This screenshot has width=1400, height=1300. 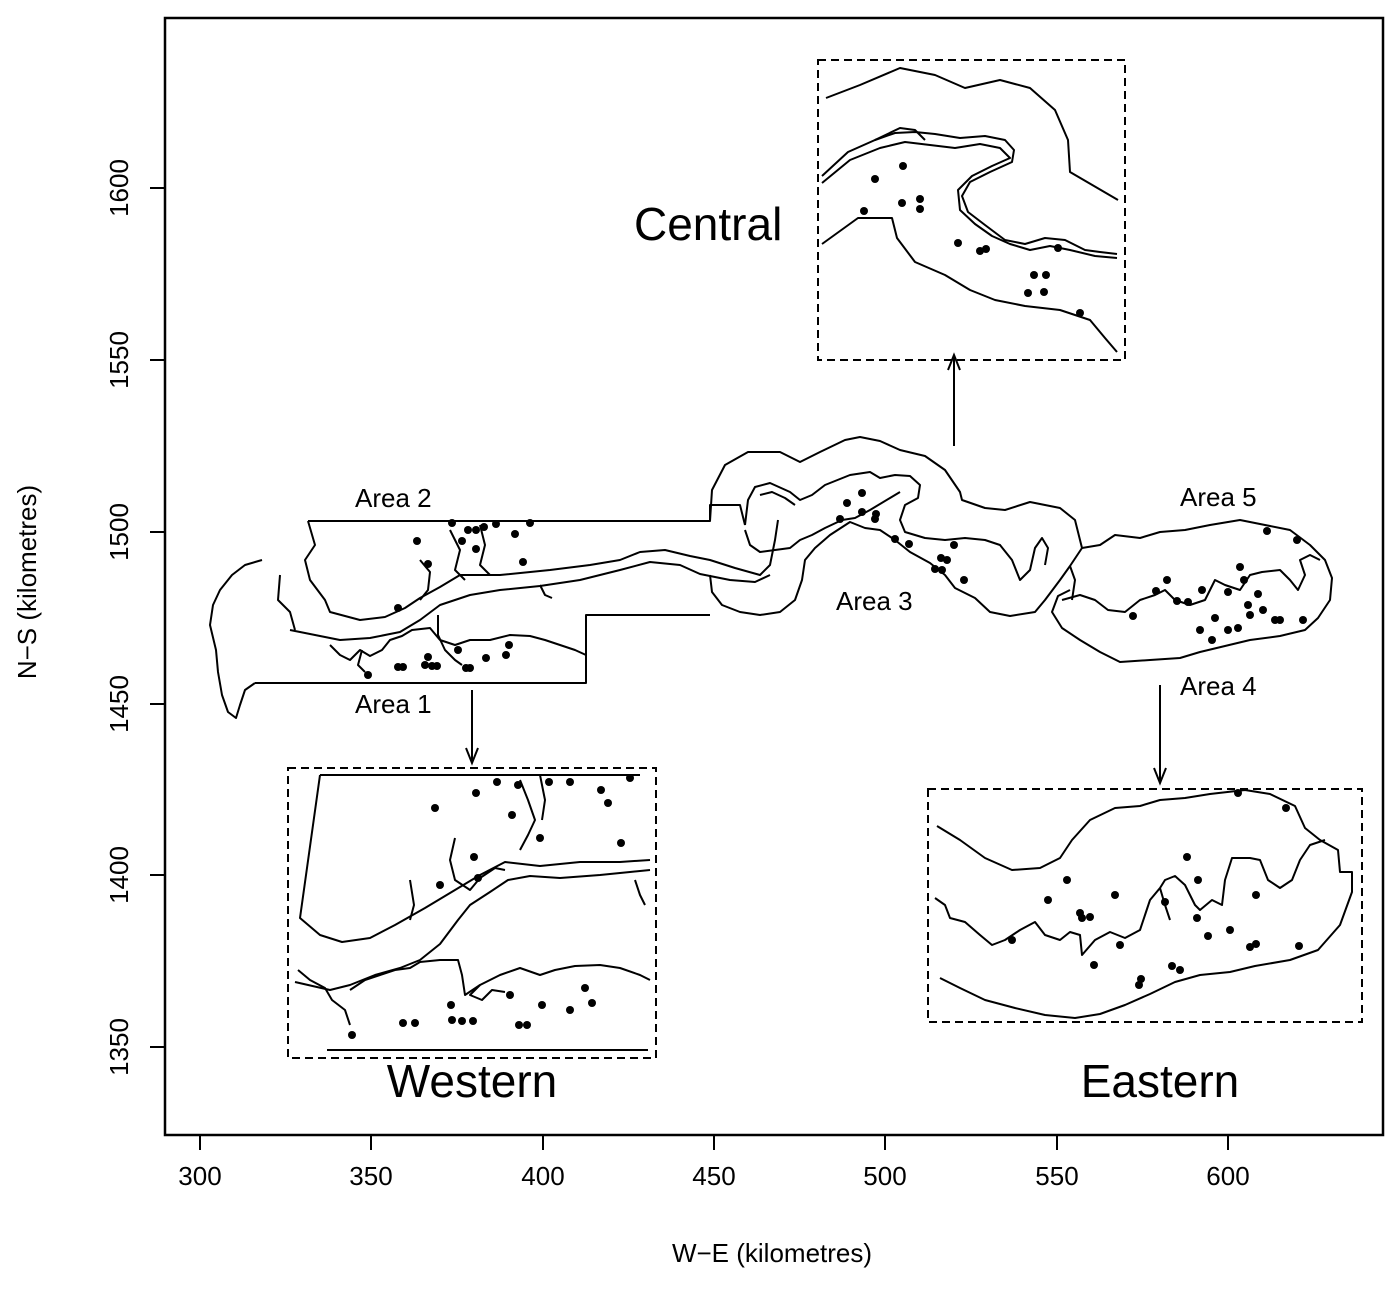 I want to click on area-1-label: Area 1, so click(x=393, y=704).